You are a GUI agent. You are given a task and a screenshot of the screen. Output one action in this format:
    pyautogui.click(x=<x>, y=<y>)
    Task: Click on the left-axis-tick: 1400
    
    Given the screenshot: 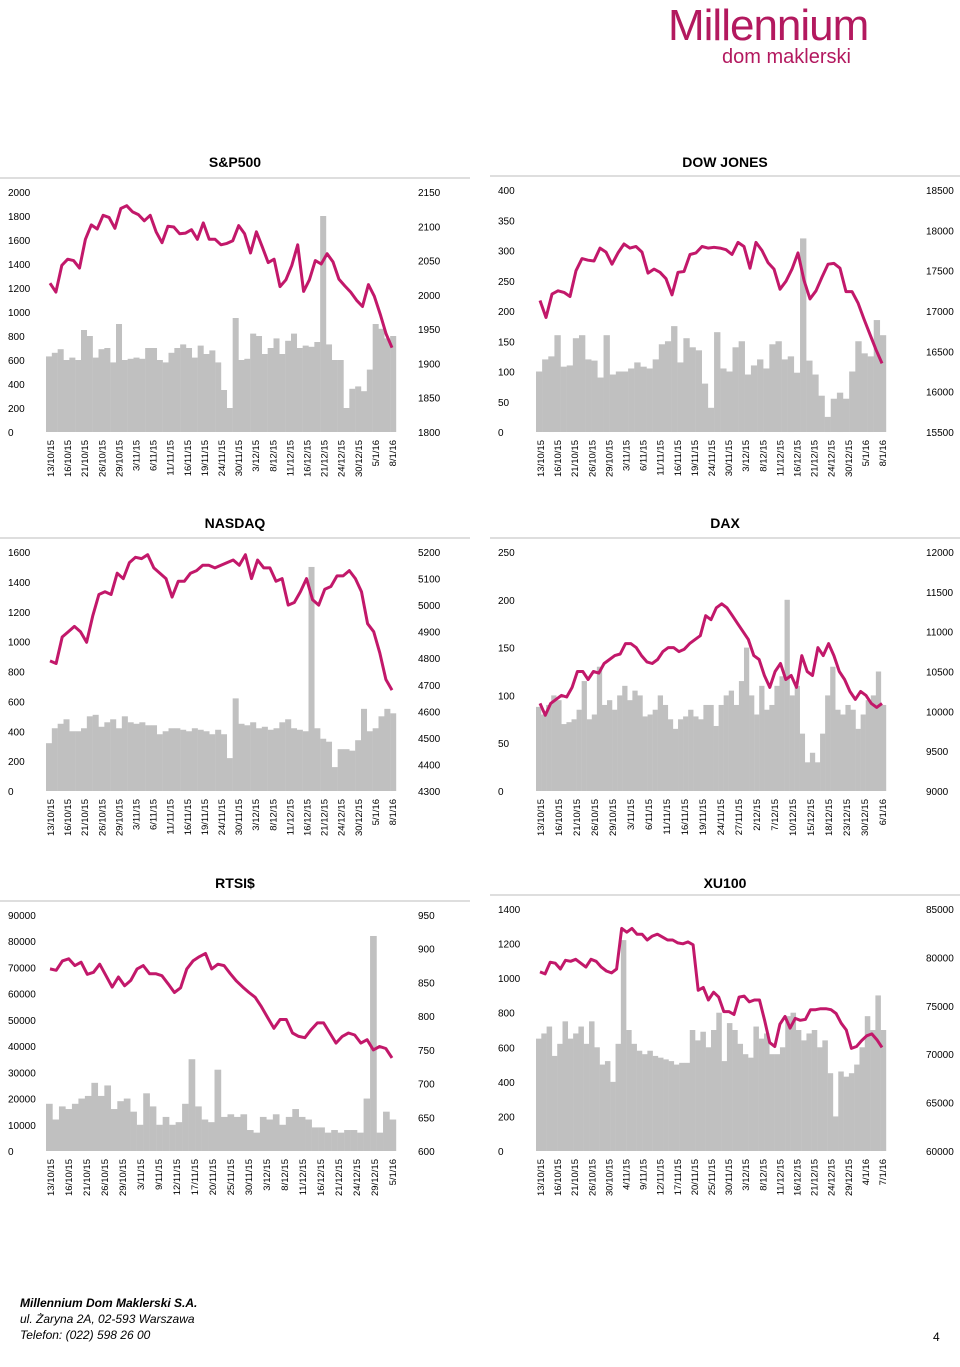 What is the action you would take?
    pyautogui.click(x=19, y=265)
    